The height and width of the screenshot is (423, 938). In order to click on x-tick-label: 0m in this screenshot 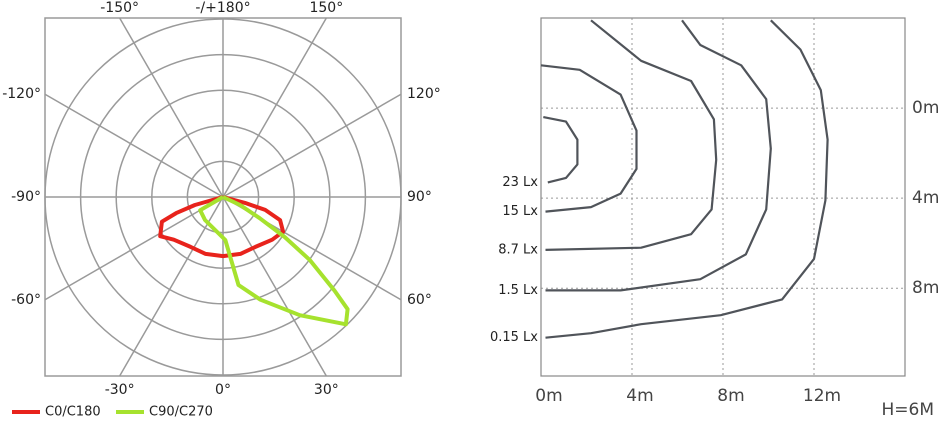, I will do `click(548, 396)`.